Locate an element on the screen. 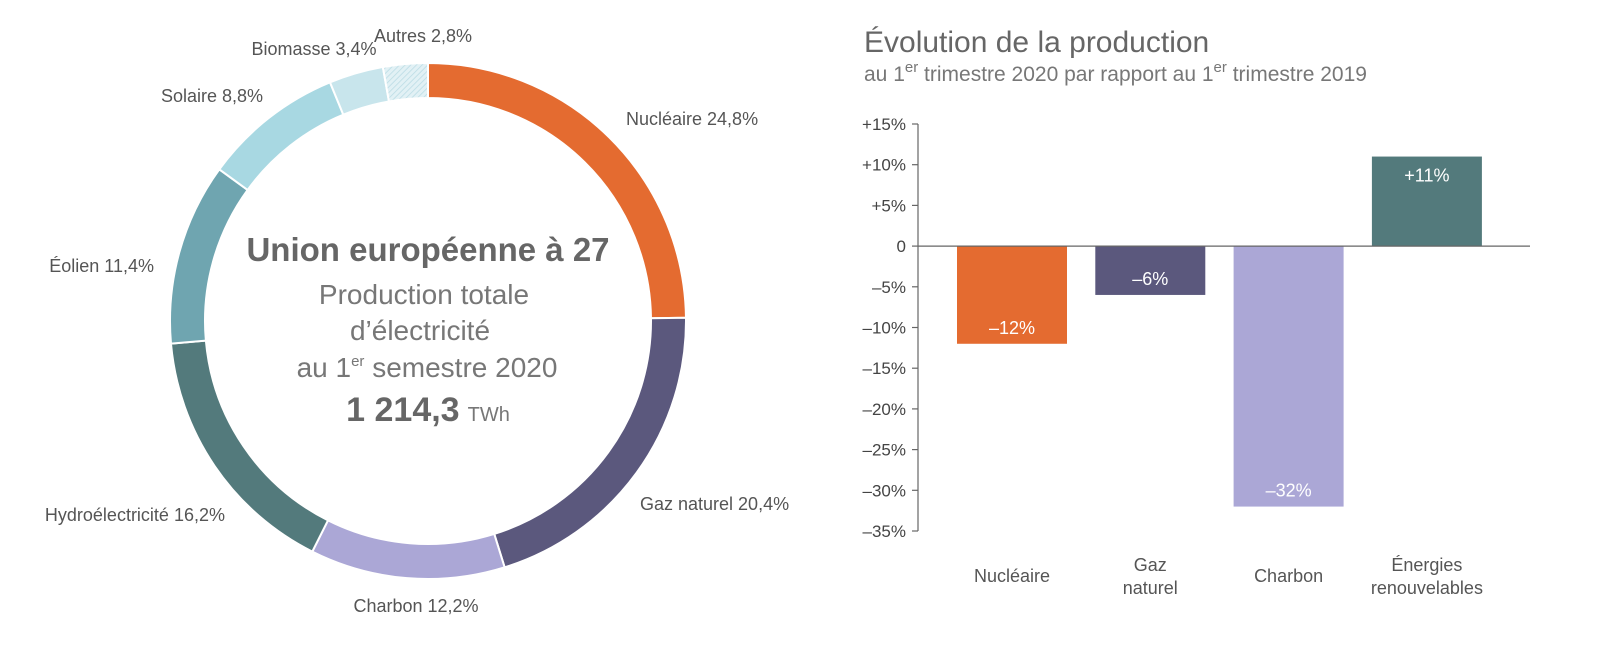 The width and height of the screenshot is (1600, 666). bar-value-label: –32% is located at coordinates (1289, 491).